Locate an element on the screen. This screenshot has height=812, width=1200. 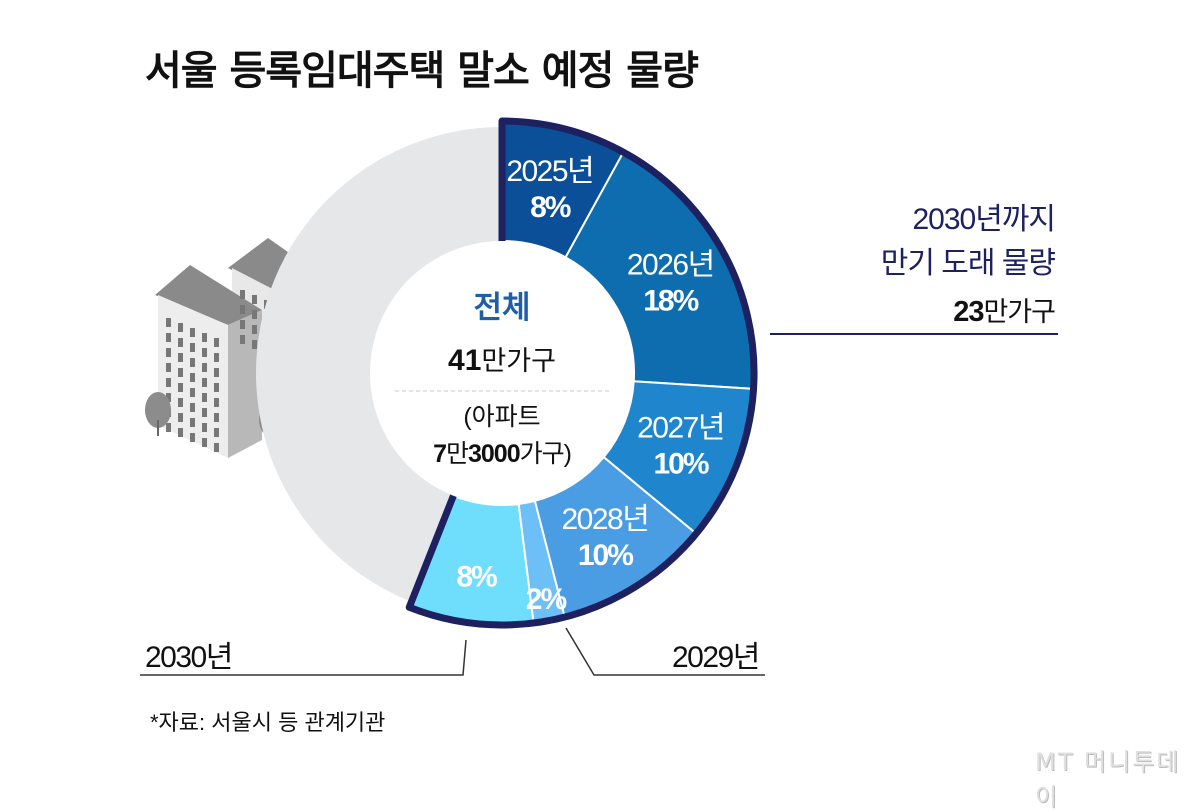
center-total-unit: 만가구 is located at coordinates (518, 361).